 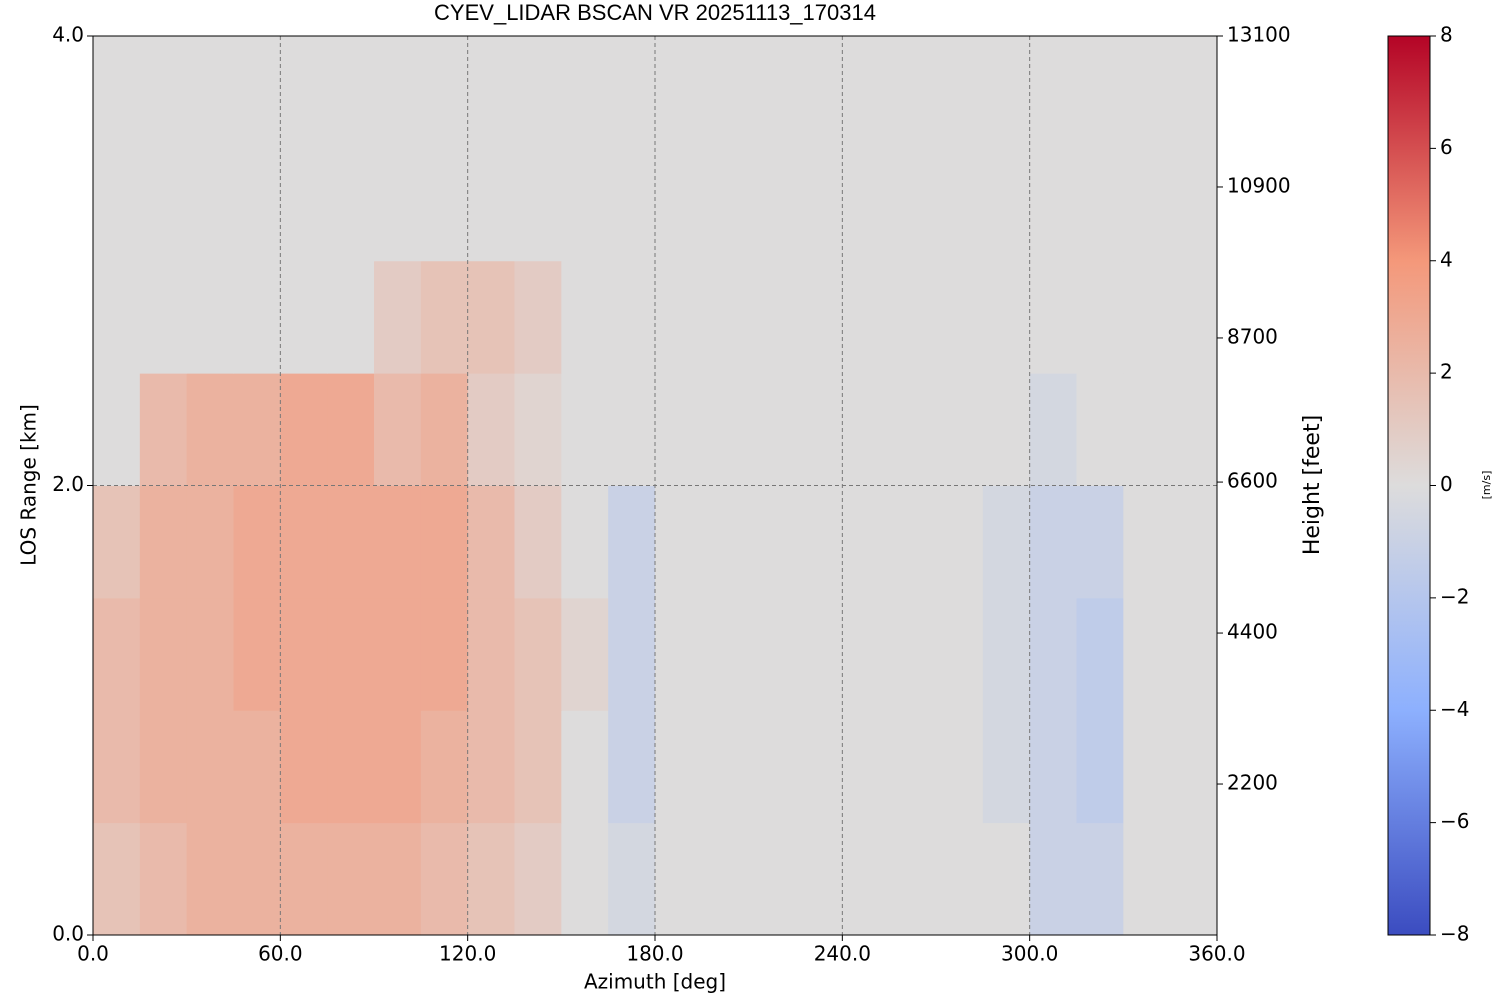 I want to click on colorbar-tick-label: −6, so click(x=1454, y=821).